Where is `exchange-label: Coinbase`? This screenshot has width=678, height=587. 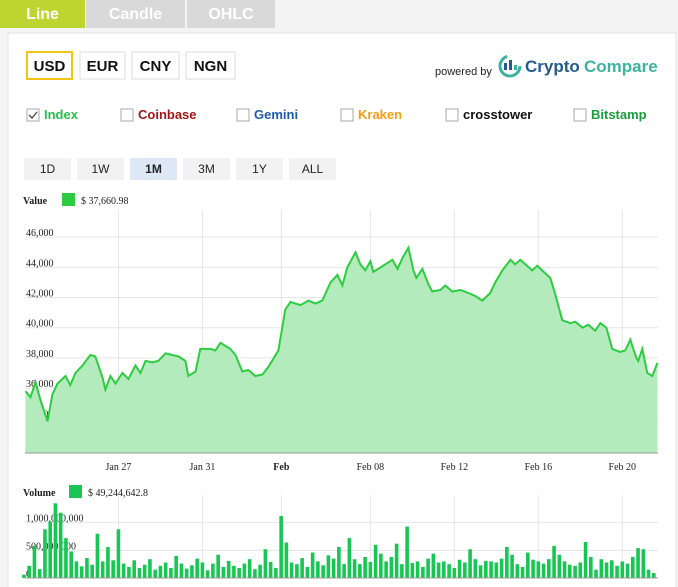
exchange-label: Coinbase is located at coordinates (167, 114).